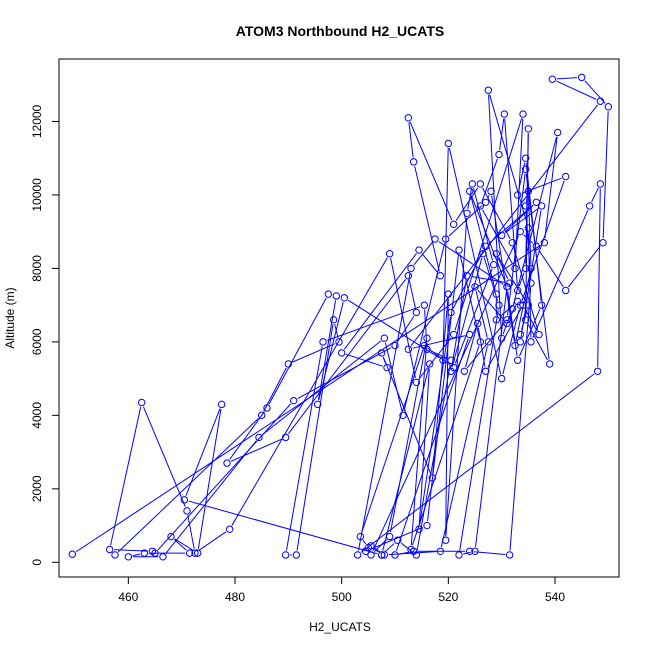 The image size is (650, 650). Describe the element at coordinates (37, 121) in the screenshot. I see `y-tick-label: 12000` at that location.